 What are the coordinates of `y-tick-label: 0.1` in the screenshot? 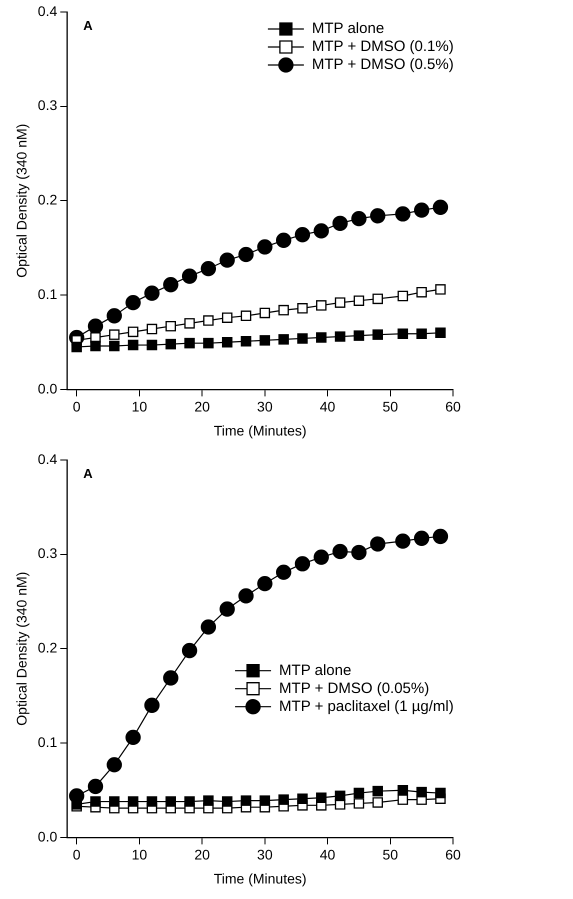 It's located at (48, 294).